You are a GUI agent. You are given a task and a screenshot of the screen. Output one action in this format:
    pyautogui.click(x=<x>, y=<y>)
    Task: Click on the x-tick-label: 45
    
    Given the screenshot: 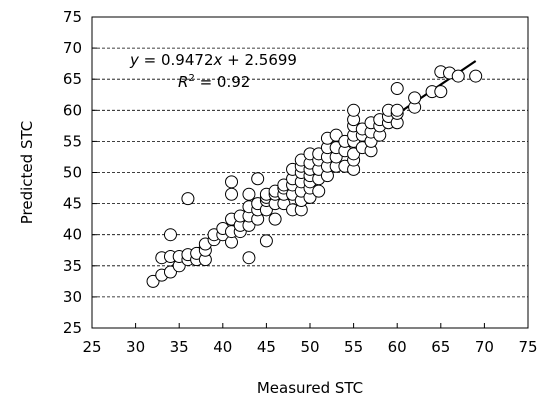 What is the action you would take?
    pyautogui.click(x=266, y=347)
    